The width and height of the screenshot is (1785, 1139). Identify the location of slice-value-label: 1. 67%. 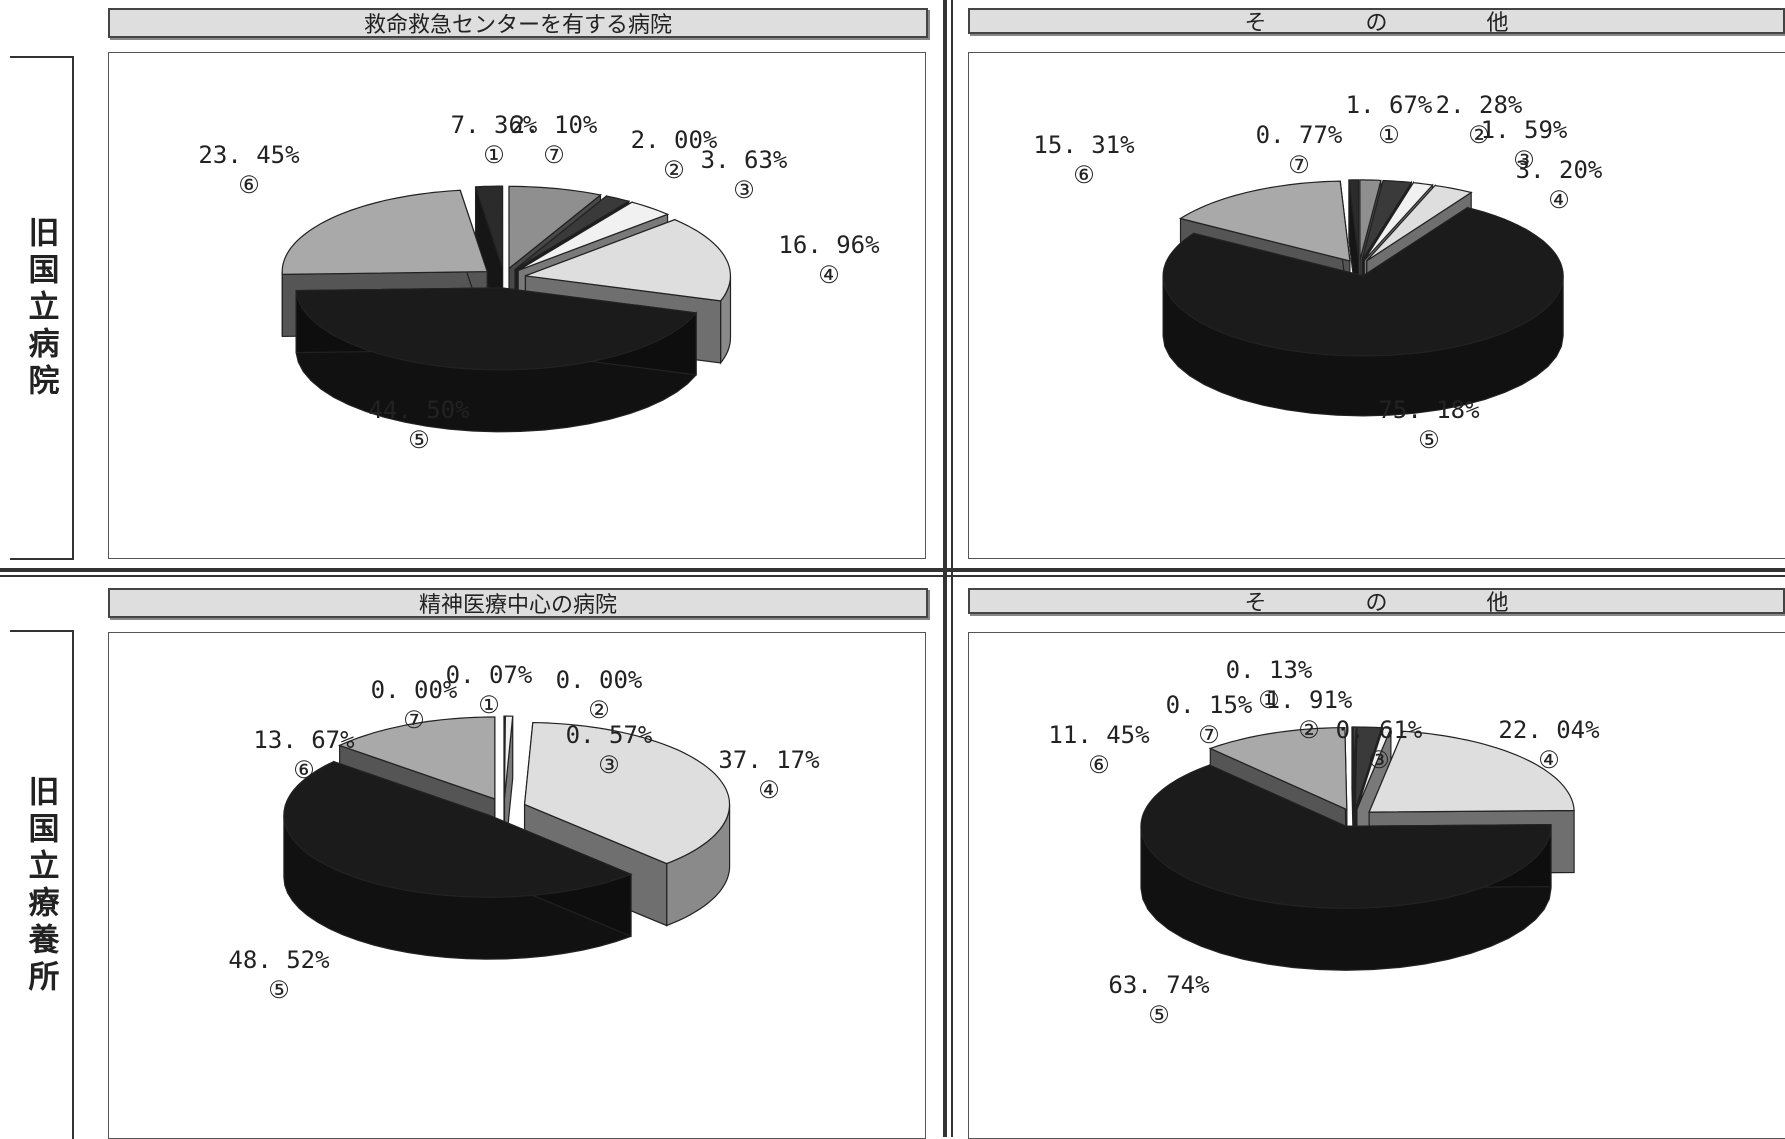
(1389, 105).